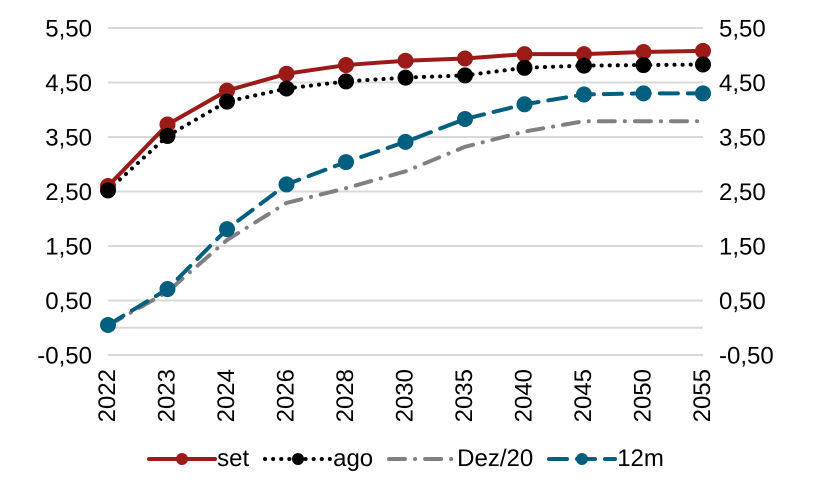  I want to click on x-tick-label: 2035, so click(464, 395).